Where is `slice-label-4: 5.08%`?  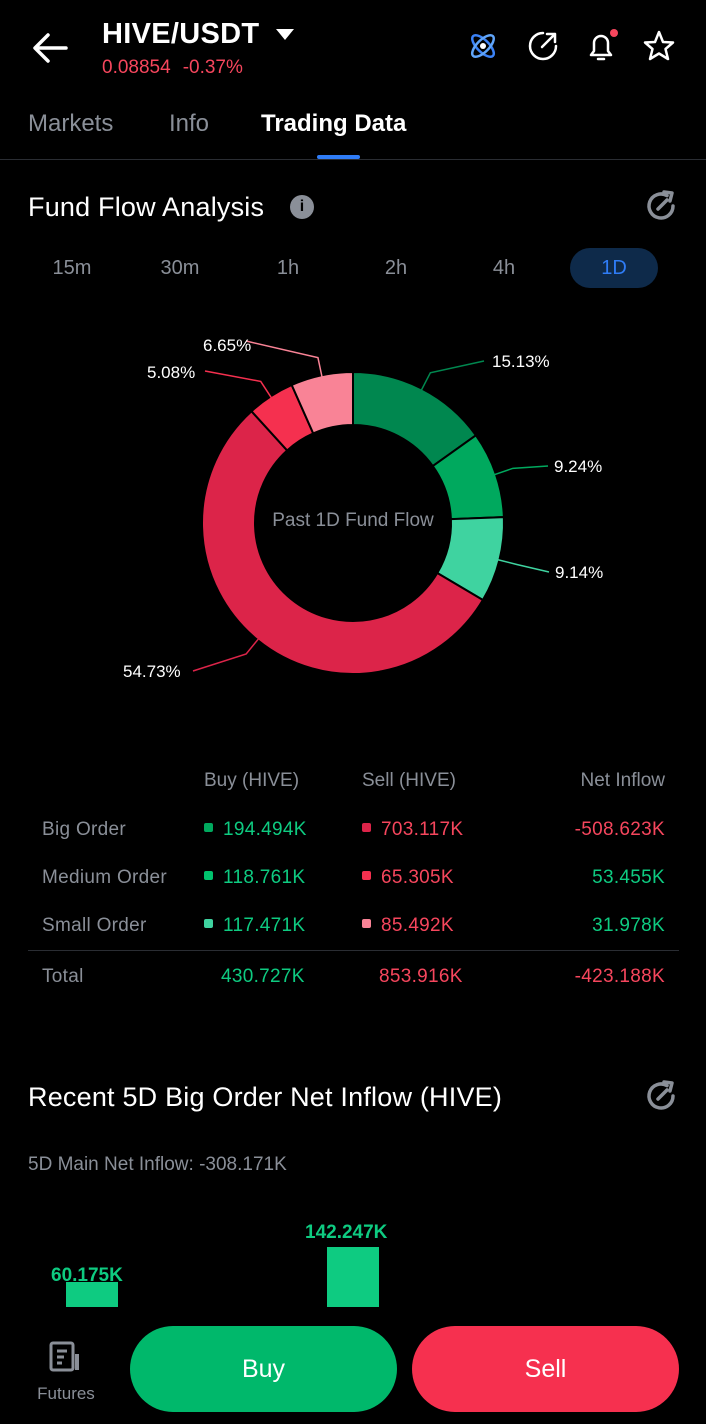 slice-label-4: 5.08% is located at coordinates (171, 372).